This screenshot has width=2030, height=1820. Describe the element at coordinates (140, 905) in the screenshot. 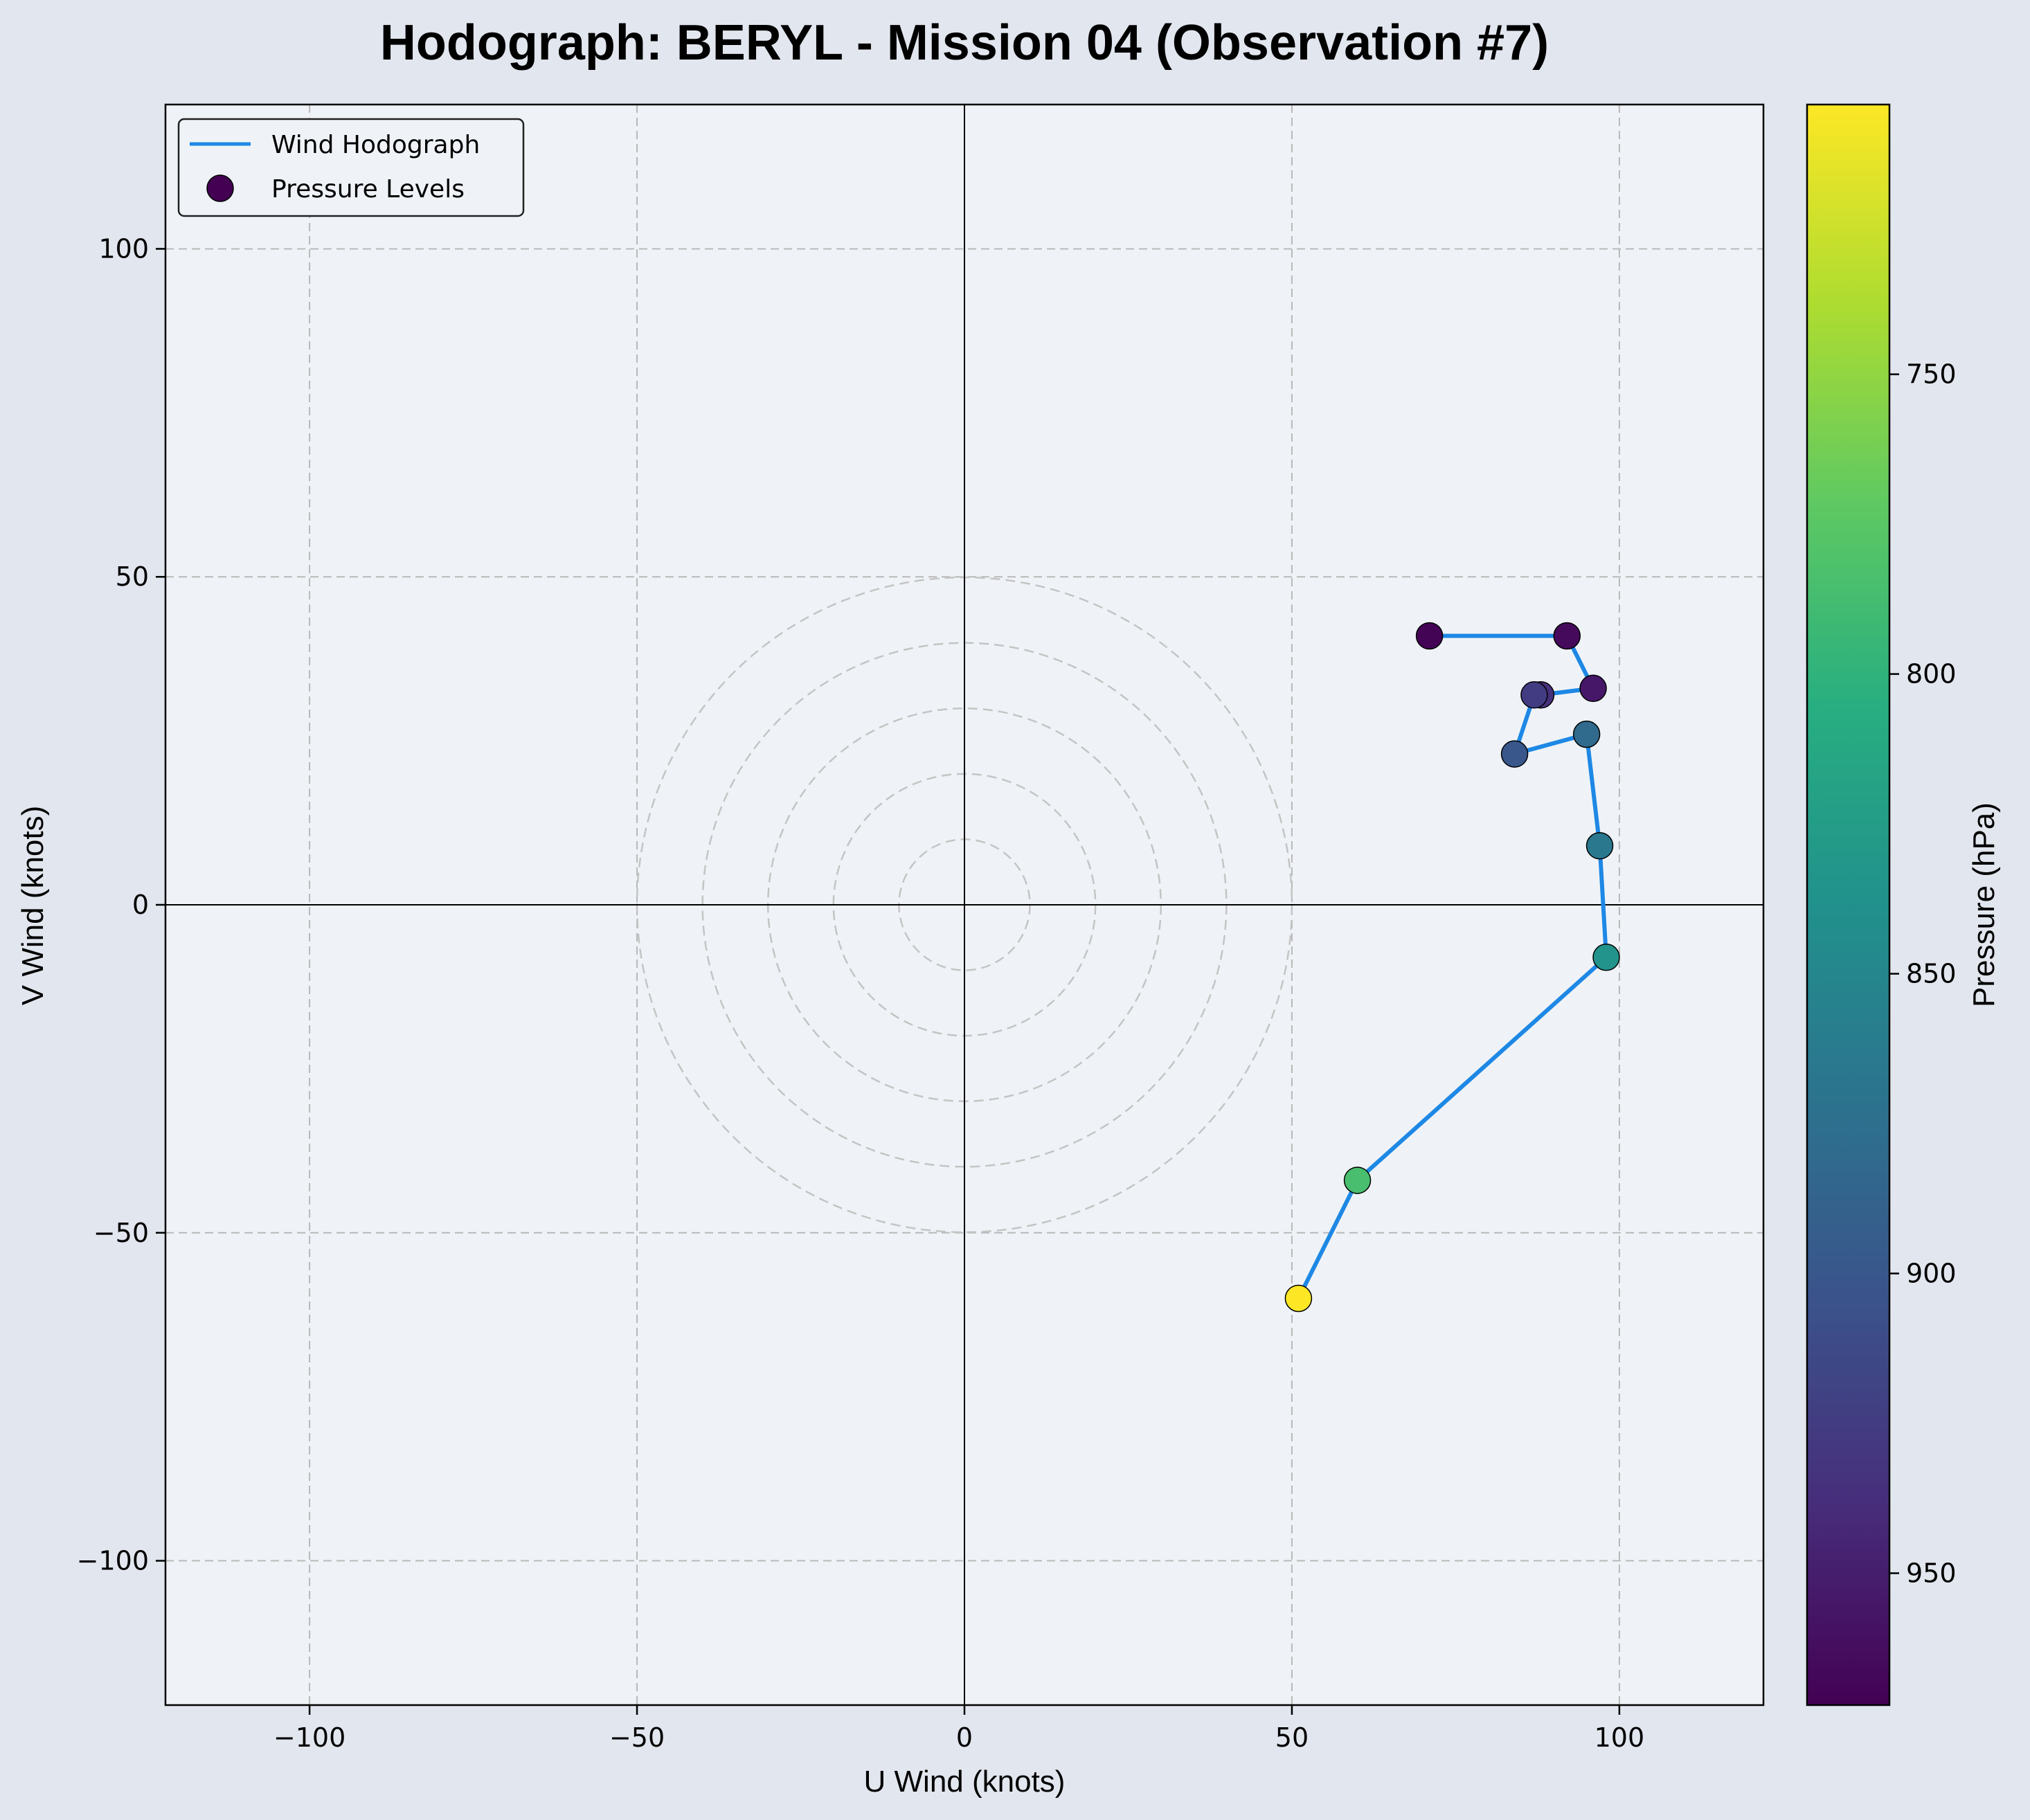

I see `y-tick-label: 0` at that location.